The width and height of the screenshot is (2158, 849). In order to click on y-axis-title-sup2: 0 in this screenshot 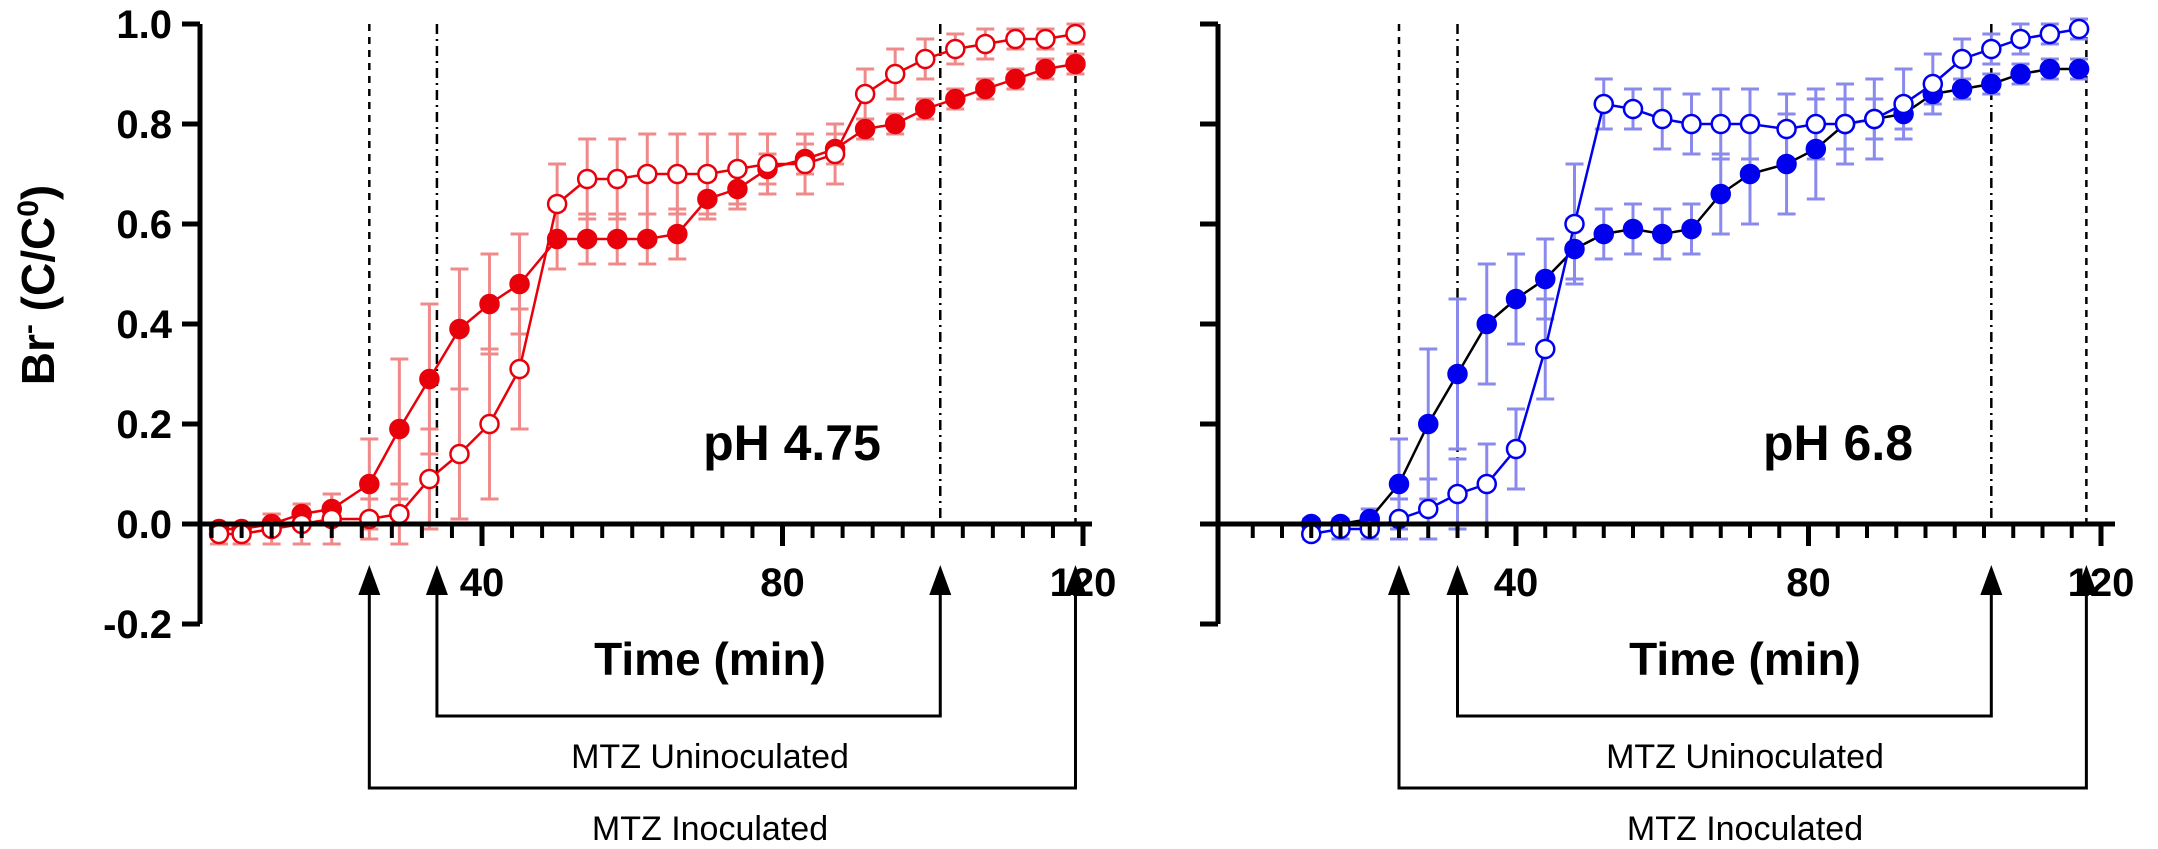, I will do `click(28, 208)`.